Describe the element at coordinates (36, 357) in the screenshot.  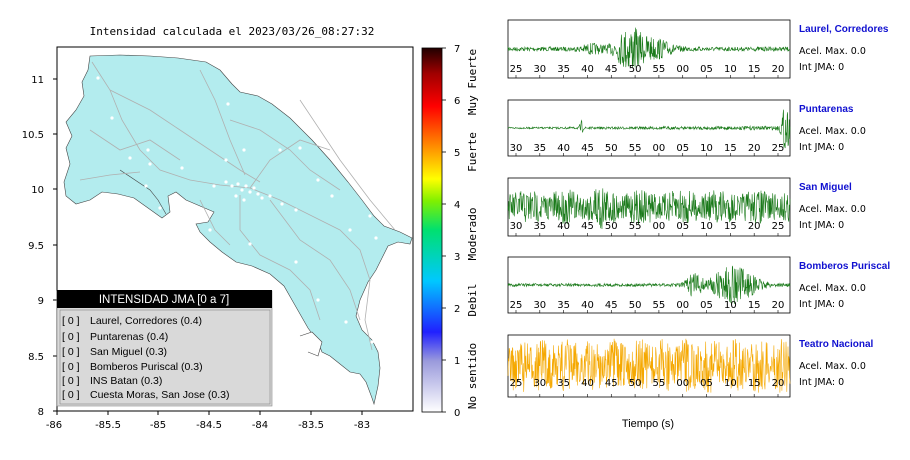
I see `y-tick-label: 8.5` at that location.